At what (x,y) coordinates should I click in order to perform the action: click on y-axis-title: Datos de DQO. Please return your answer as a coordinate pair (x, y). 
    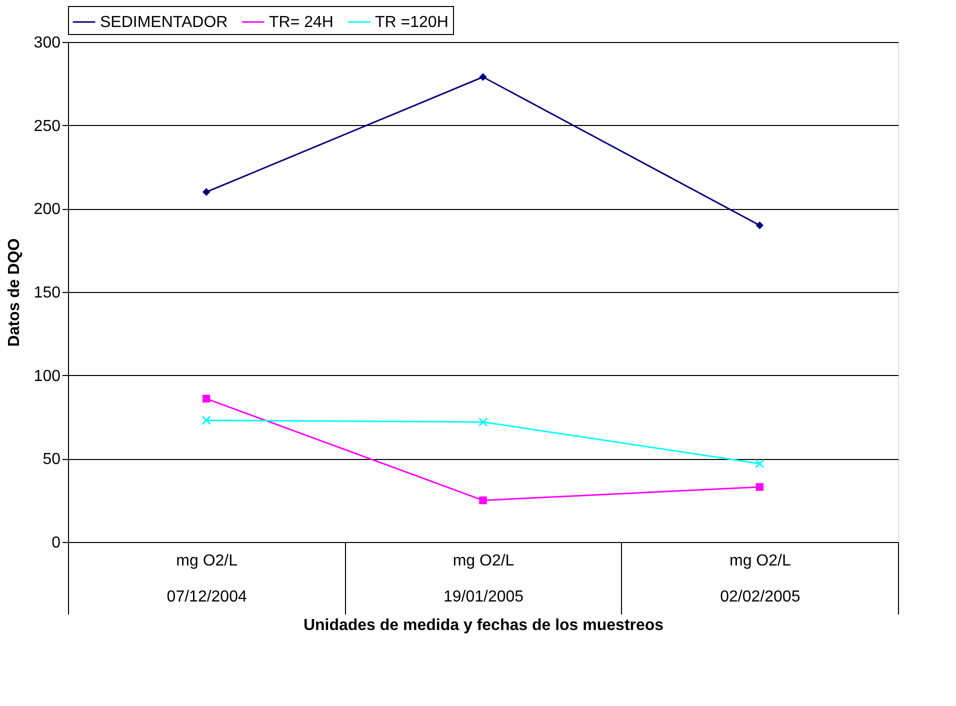
    Looking at the image, I should click on (14, 292).